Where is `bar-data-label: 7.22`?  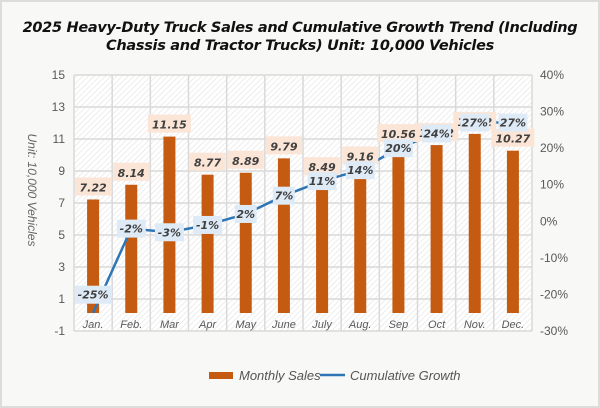
bar-data-label: 7.22 is located at coordinates (93, 187).